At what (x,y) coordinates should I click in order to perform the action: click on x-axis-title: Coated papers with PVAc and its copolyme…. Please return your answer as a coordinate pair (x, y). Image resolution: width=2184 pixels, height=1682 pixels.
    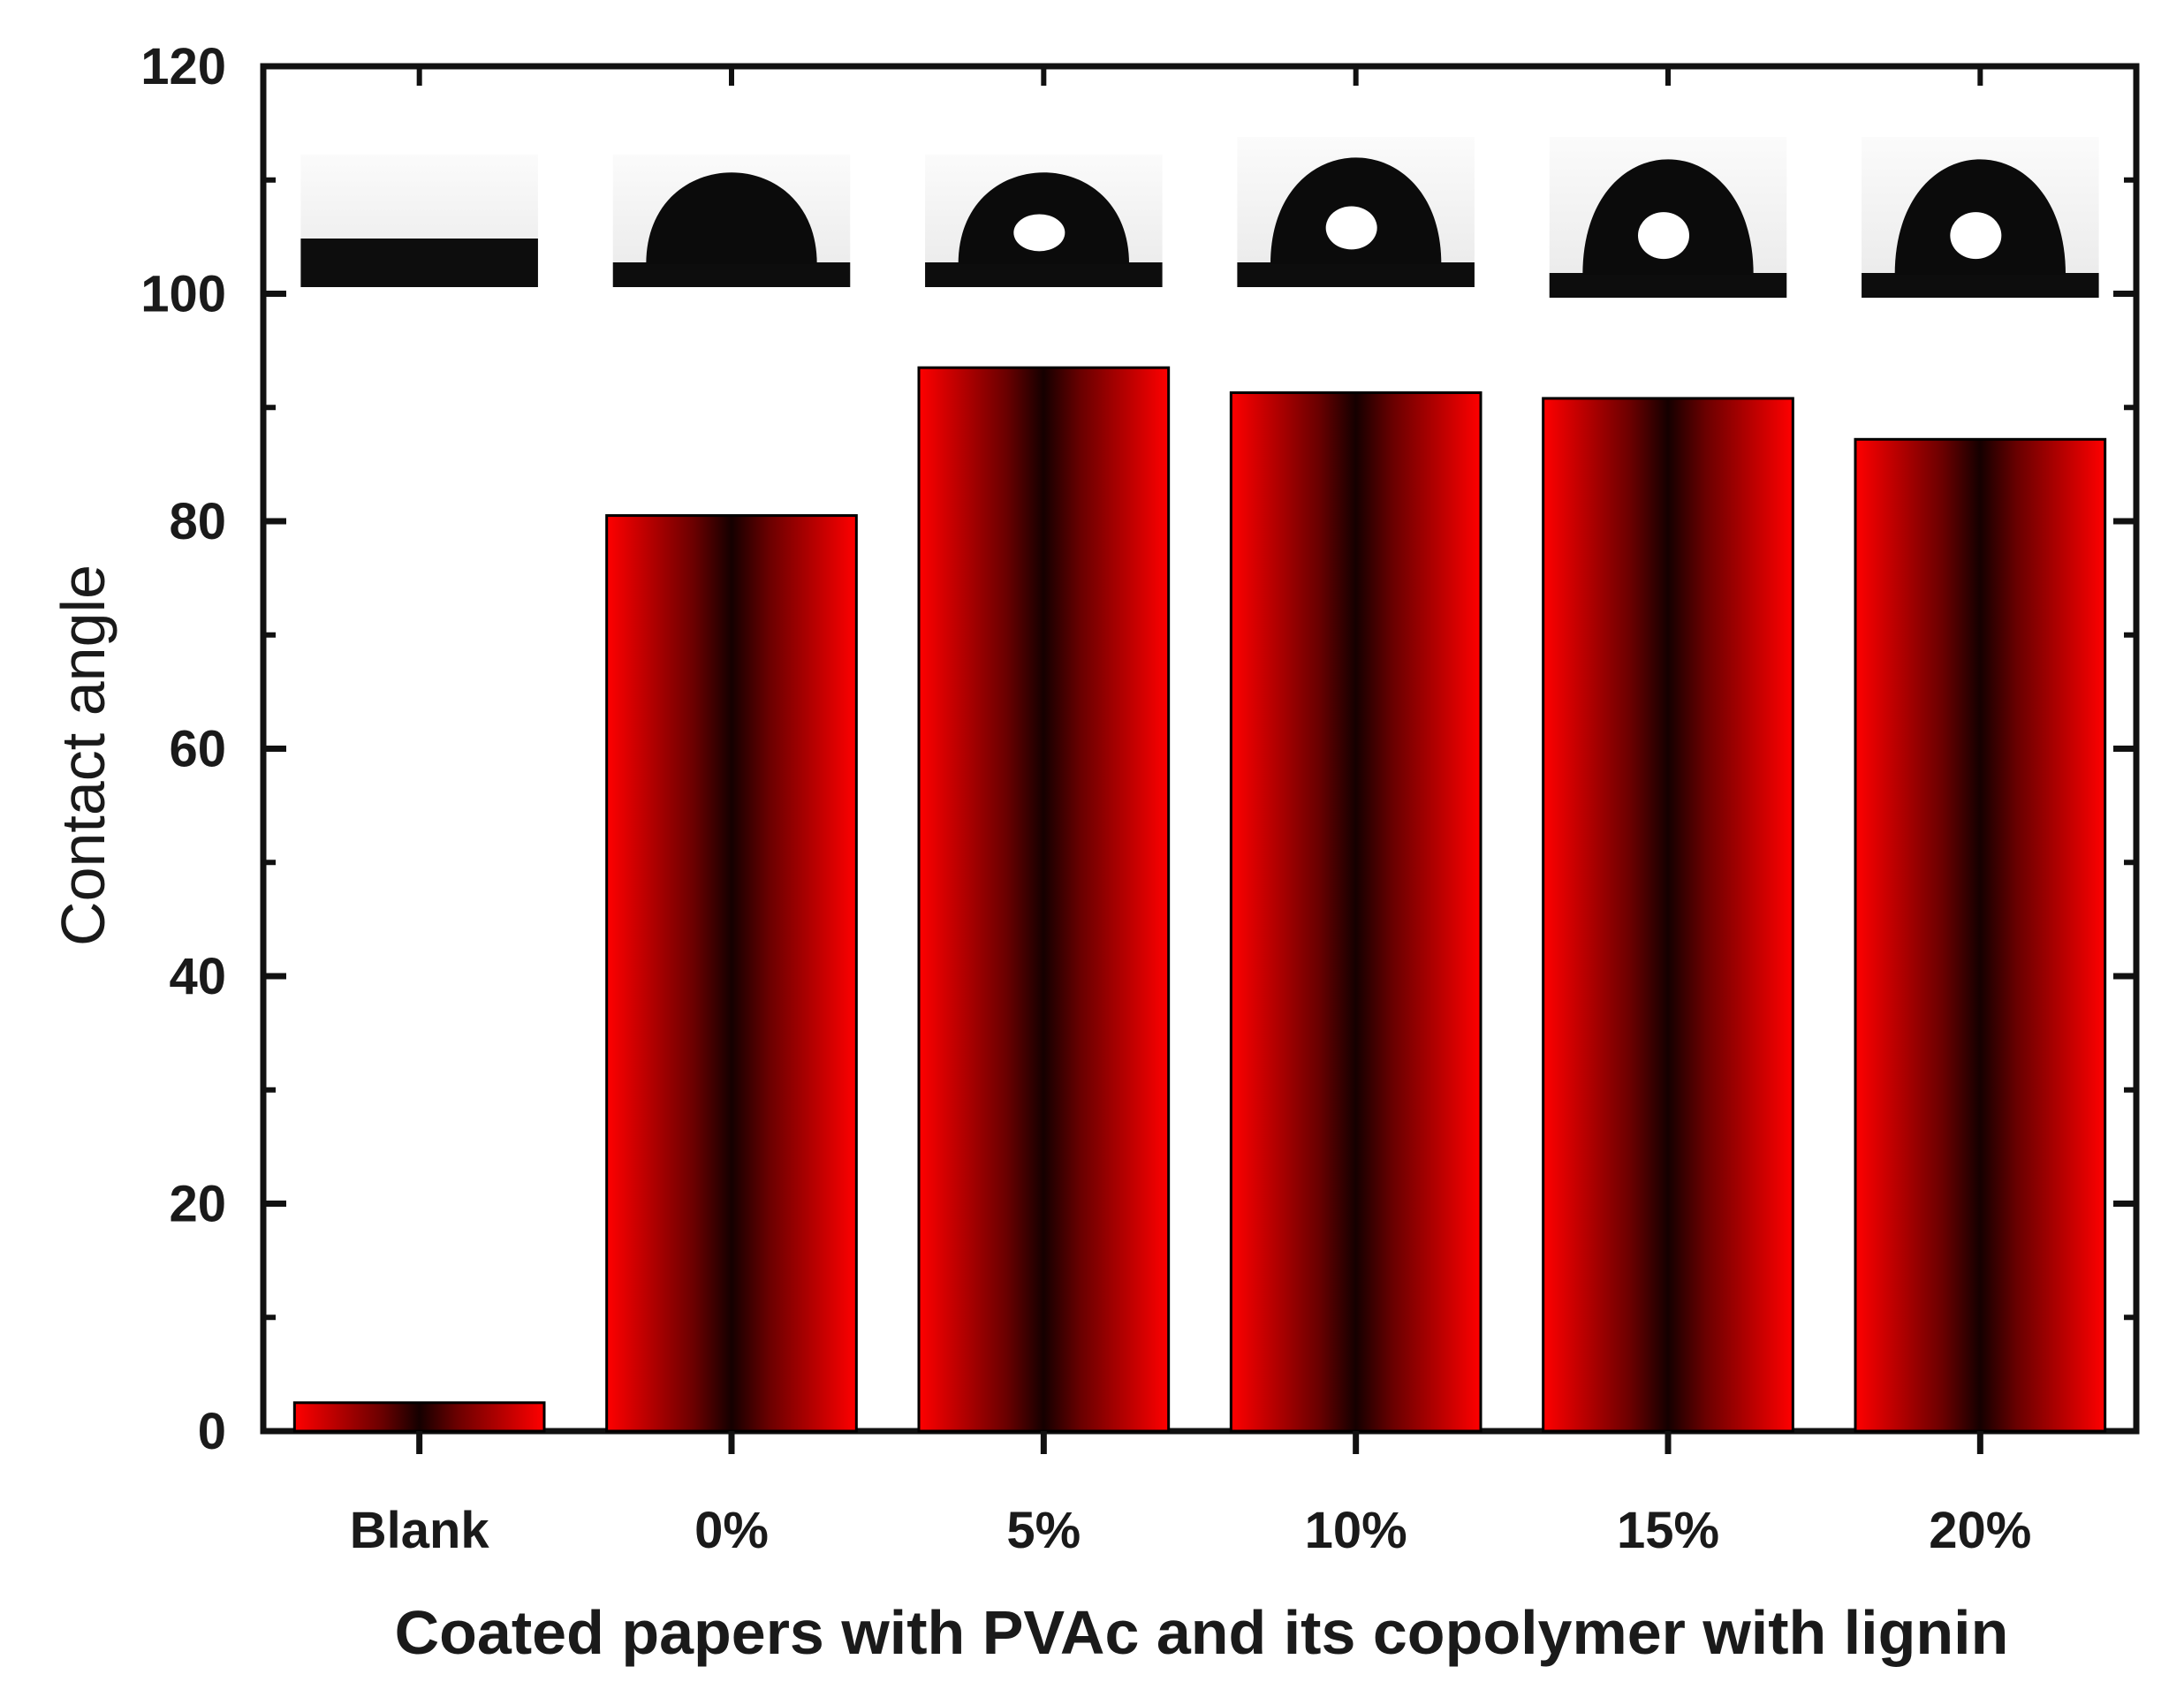
    Looking at the image, I should click on (1202, 1632).